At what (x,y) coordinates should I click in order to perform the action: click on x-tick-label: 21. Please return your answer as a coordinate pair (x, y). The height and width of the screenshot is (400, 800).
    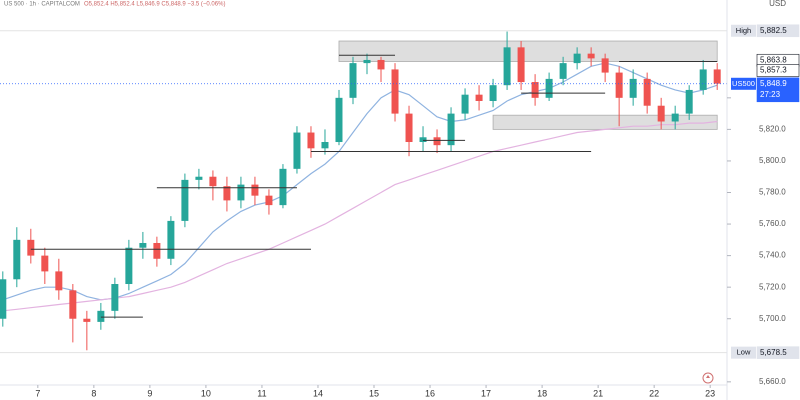
    Looking at the image, I should click on (598, 393).